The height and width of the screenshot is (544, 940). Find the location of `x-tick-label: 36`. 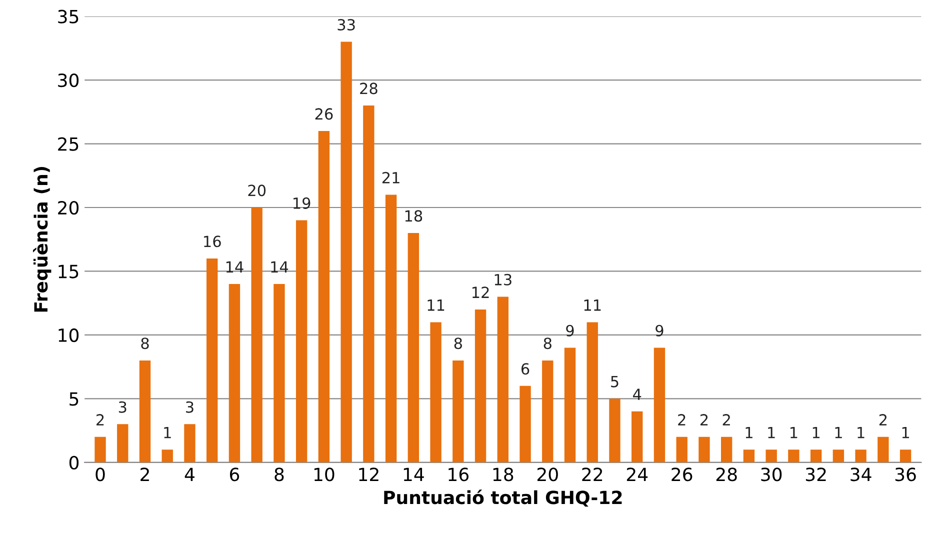

x-tick-label: 36 is located at coordinates (905, 475).